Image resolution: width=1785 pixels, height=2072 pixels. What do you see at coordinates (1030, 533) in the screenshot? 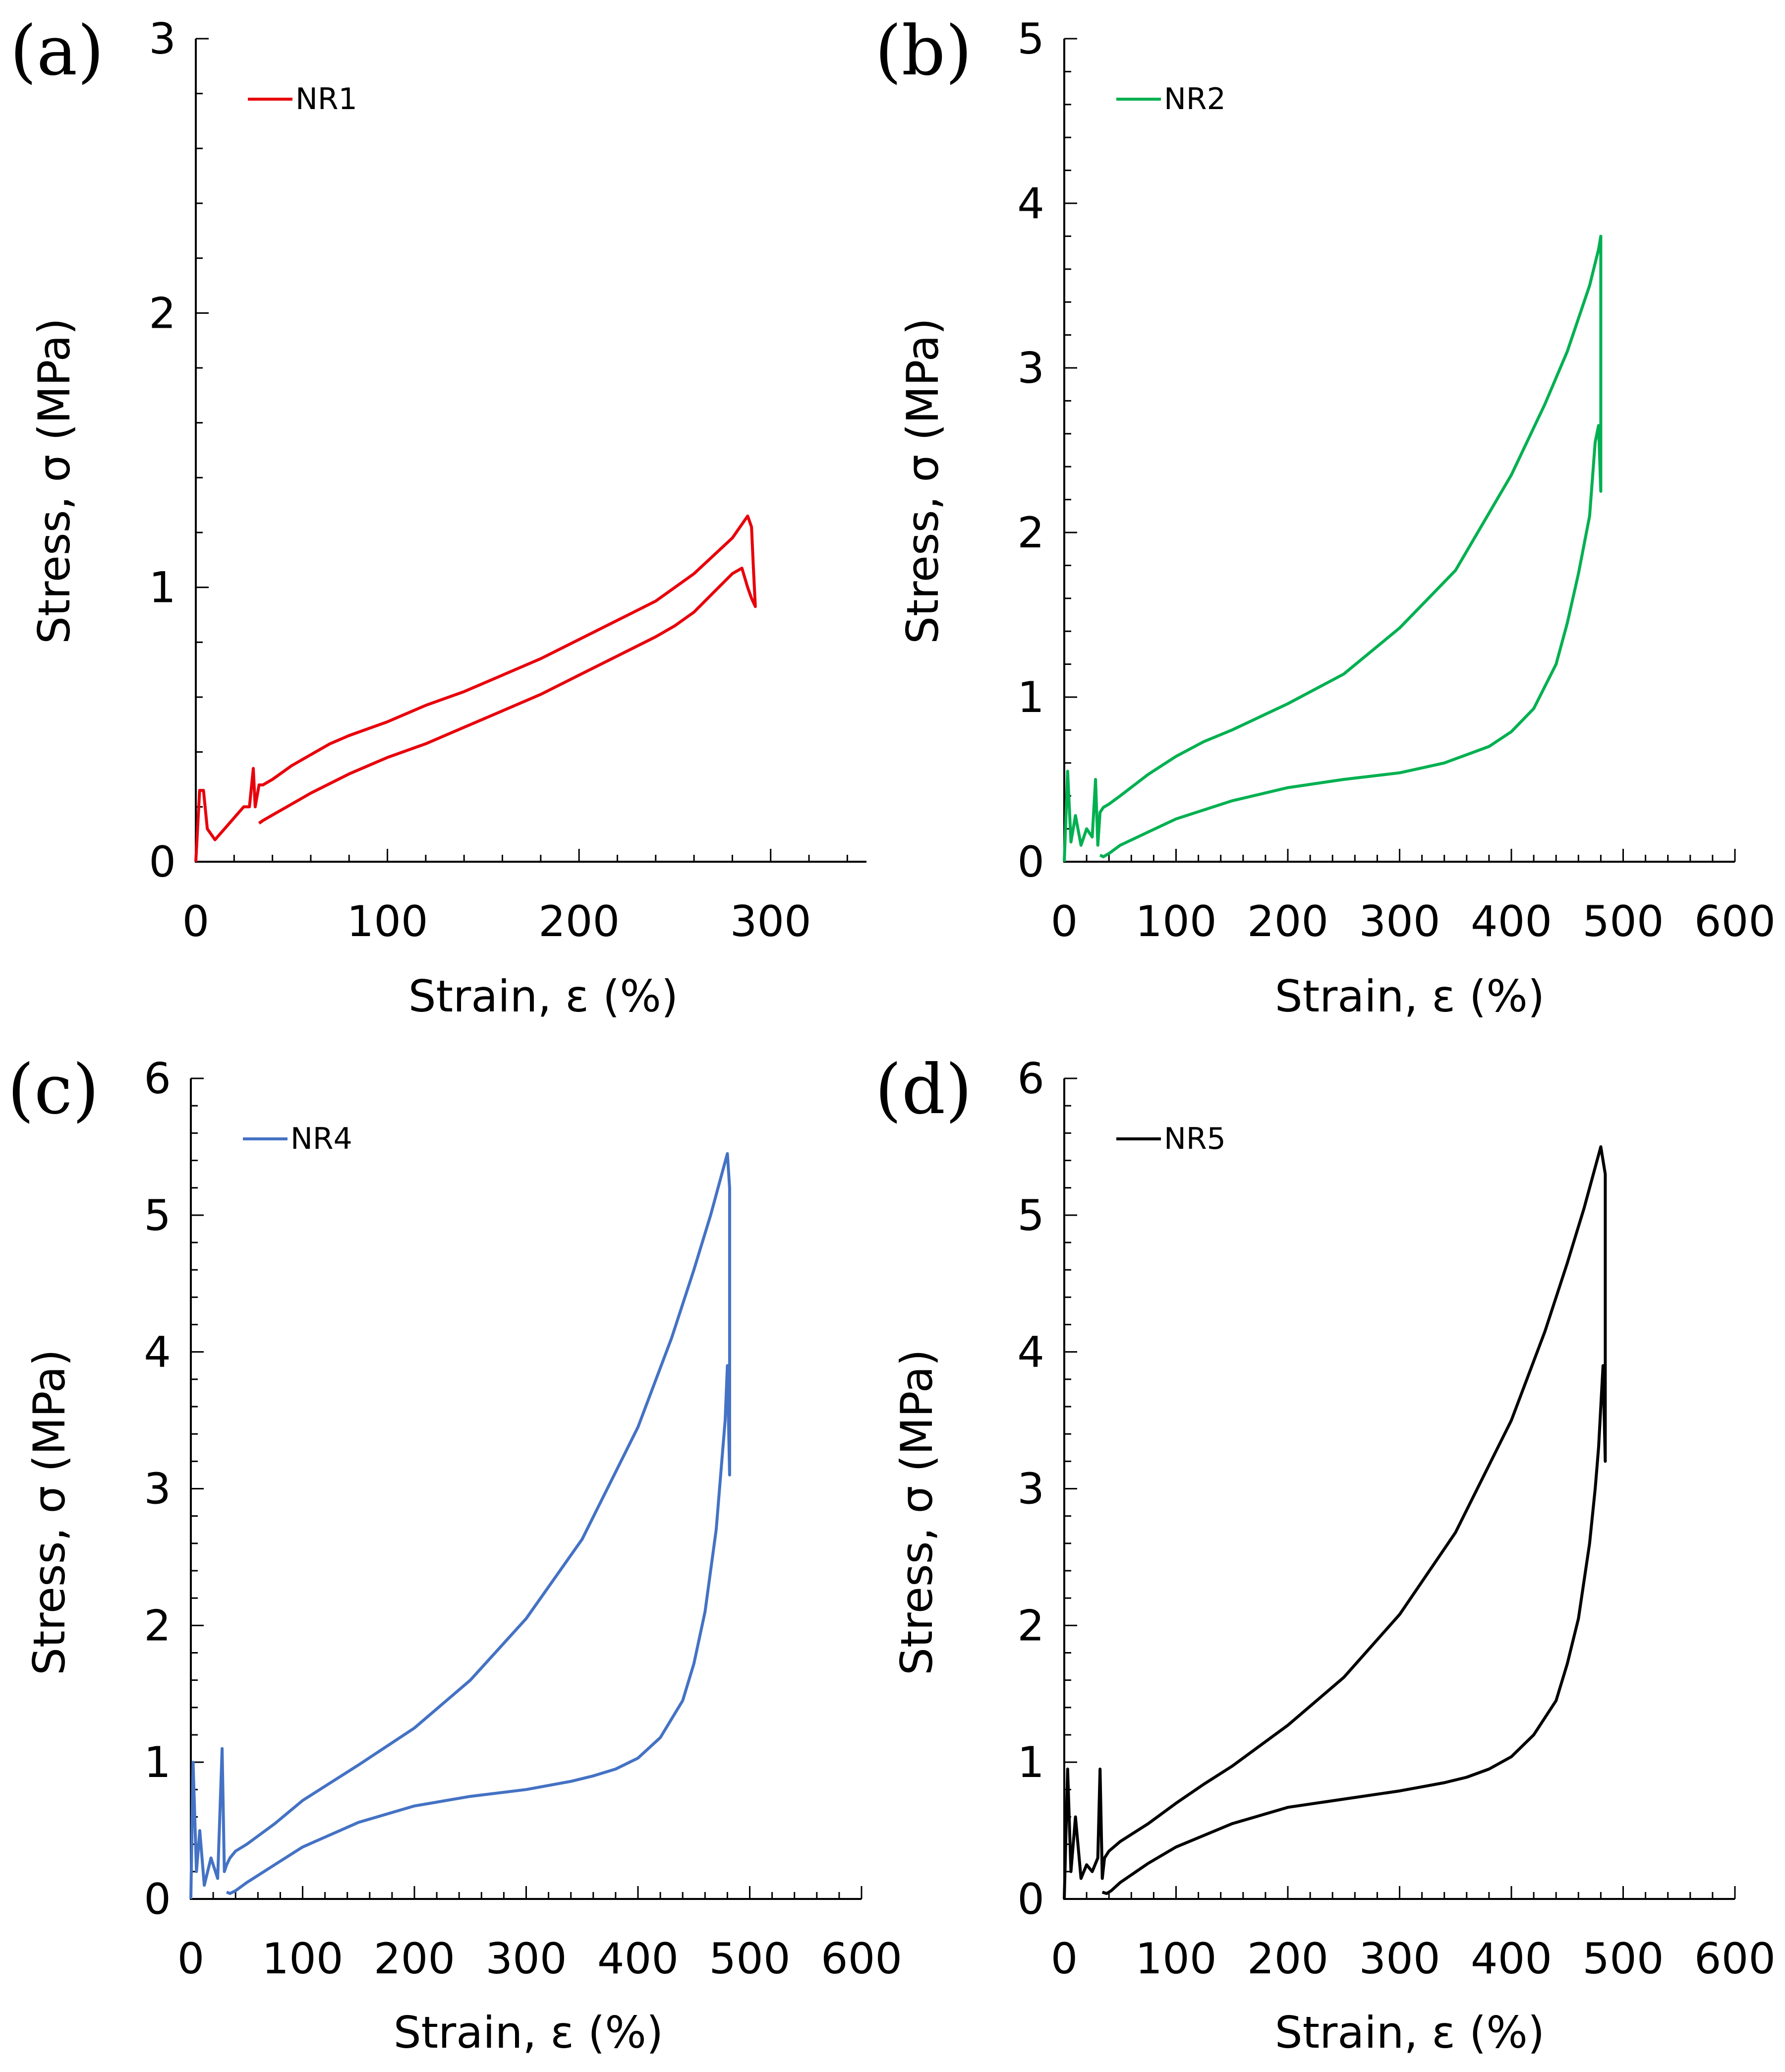
I see `y-tick-label-b: 2` at bounding box center [1030, 533].